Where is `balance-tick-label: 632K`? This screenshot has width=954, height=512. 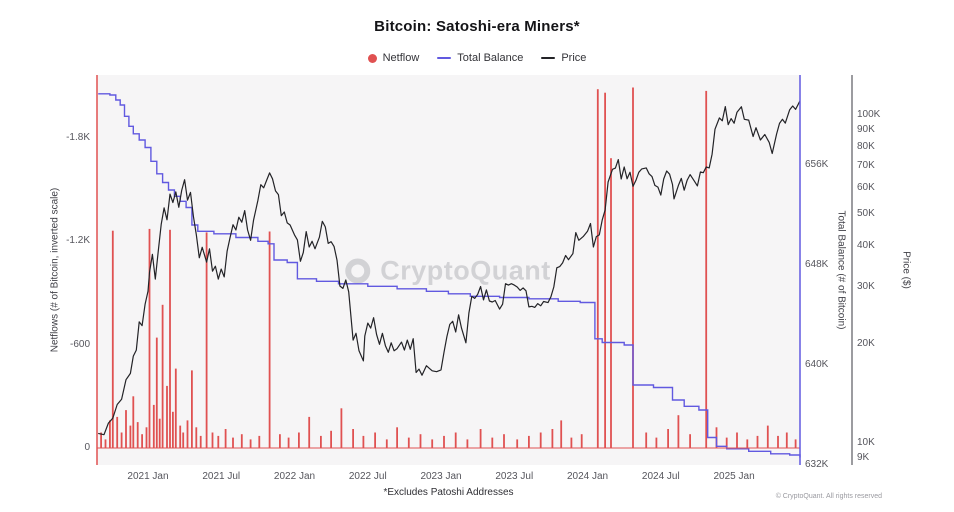
balance-tick-label: 632K is located at coordinates (817, 464).